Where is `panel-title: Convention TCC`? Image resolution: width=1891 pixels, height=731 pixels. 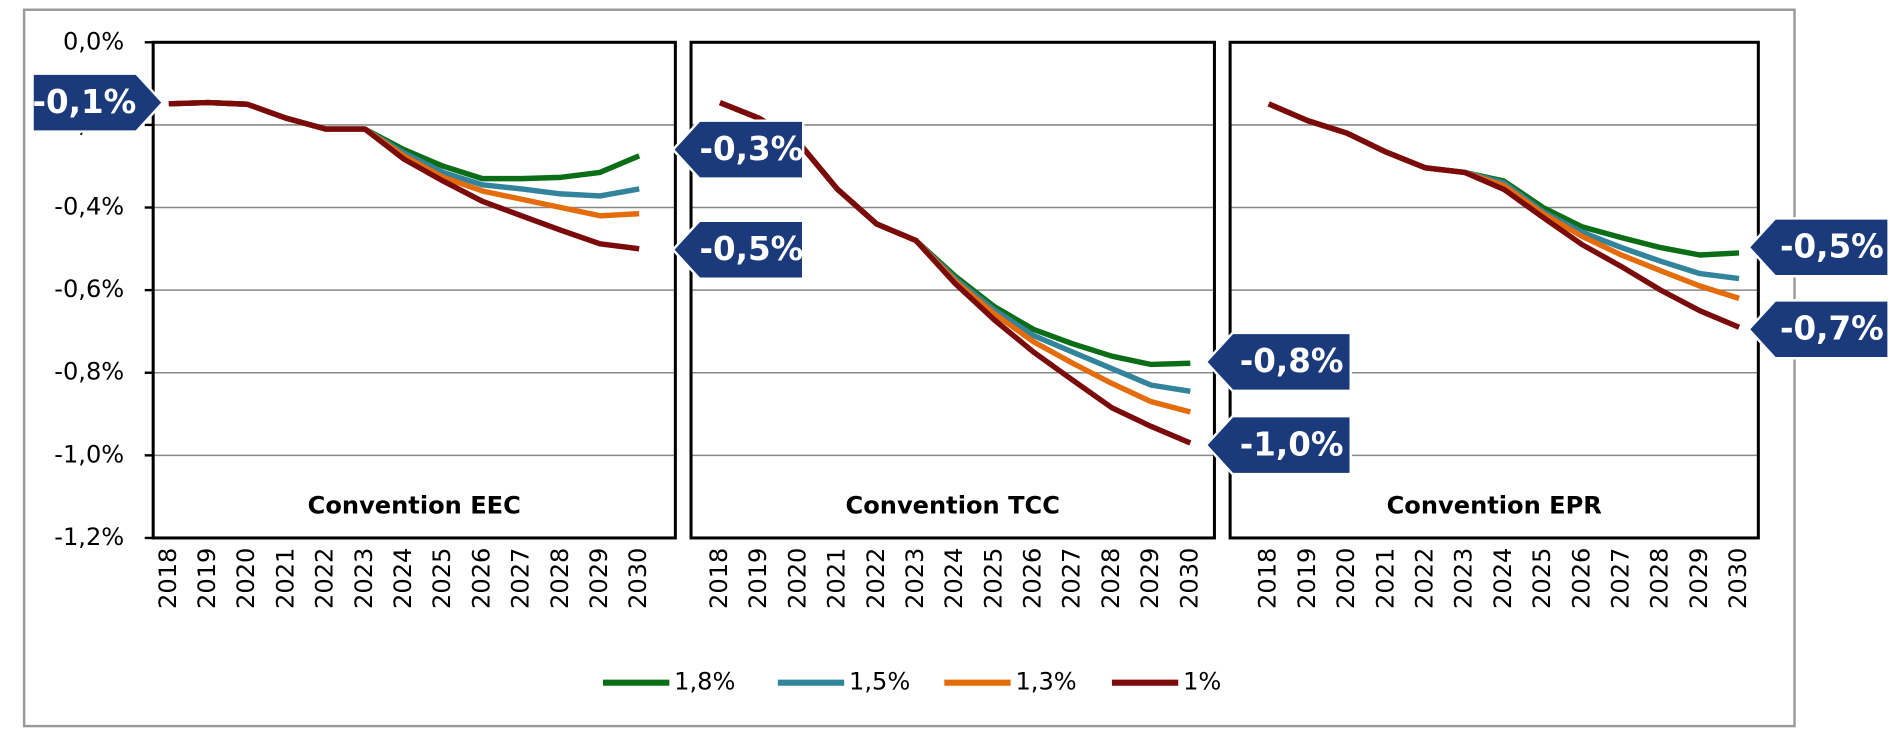 panel-title: Convention TCC is located at coordinates (953, 506).